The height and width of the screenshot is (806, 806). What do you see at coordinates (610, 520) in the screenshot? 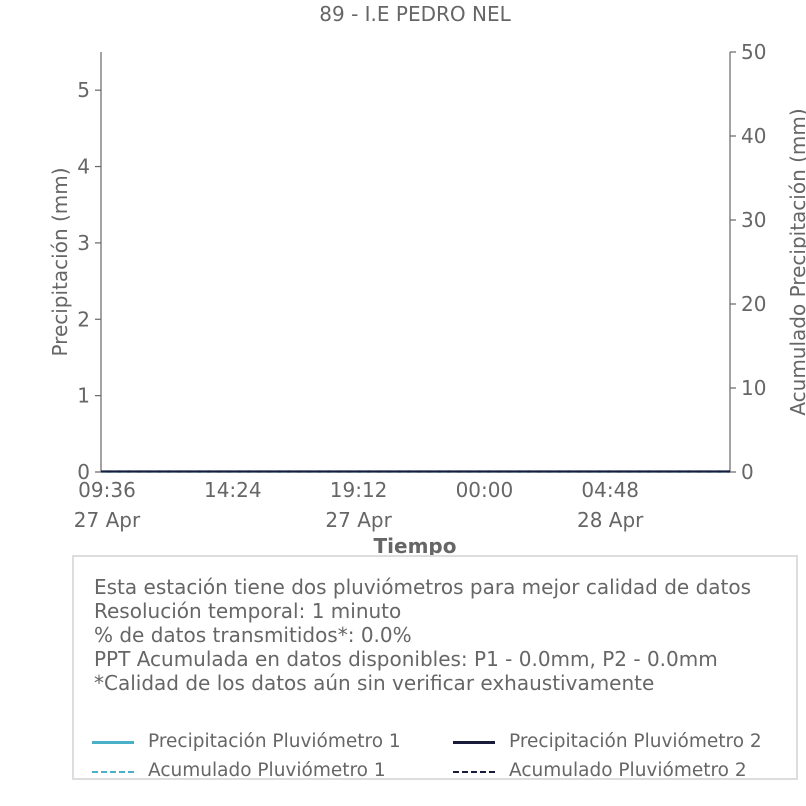
I see `x-tick-date-label: 28 Apr` at bounding box center [610, 520].